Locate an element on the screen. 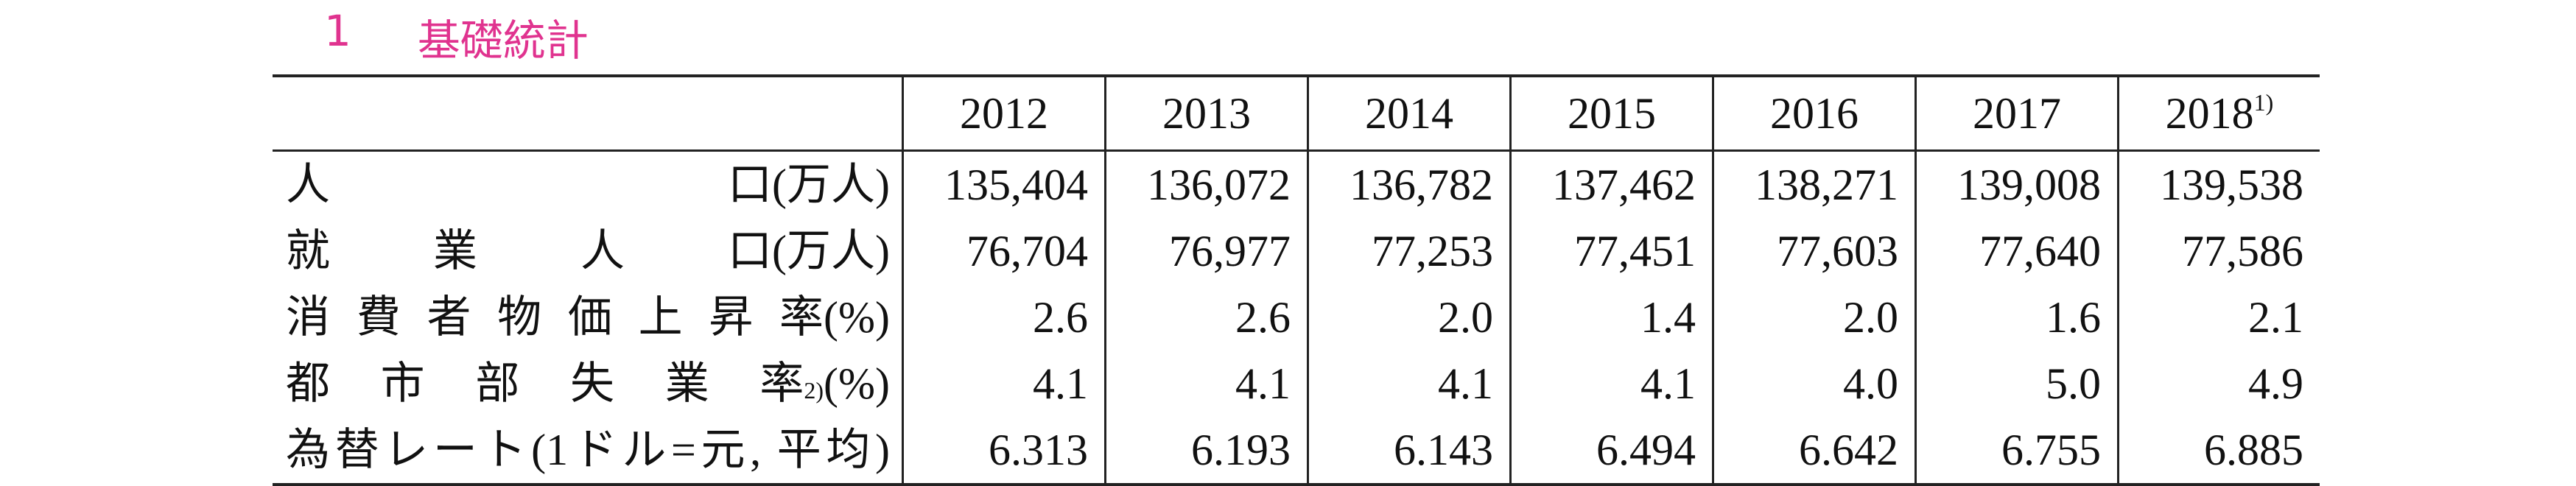  label-text: 人口 is located at coordinates (529, 185).